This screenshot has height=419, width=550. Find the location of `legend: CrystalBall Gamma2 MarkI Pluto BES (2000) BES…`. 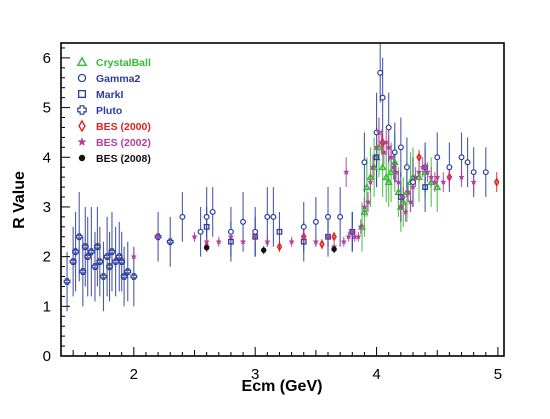

legend: CrystalBall Gamma2 MarkI Pluto BES (2000) BES… is located at coordinates (113, 110).